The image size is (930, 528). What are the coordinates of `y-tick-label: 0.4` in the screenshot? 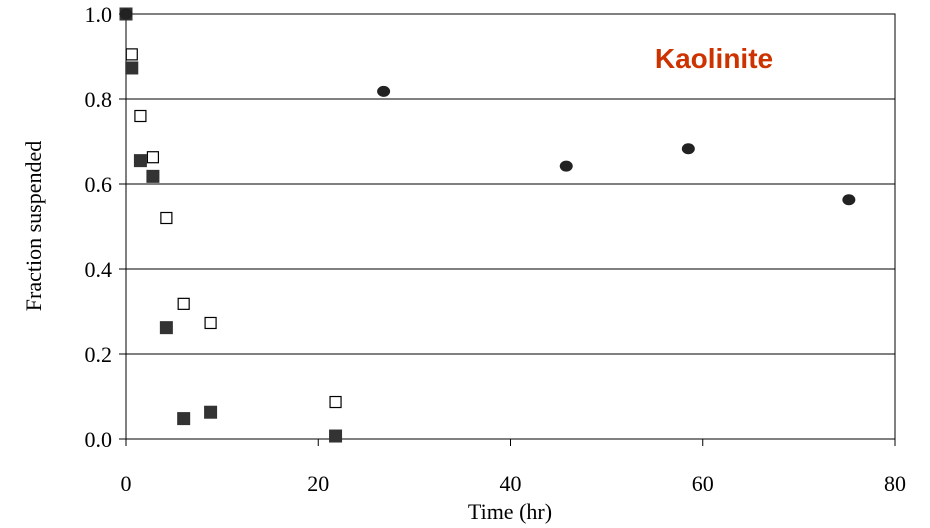 It's located at (99, 269).